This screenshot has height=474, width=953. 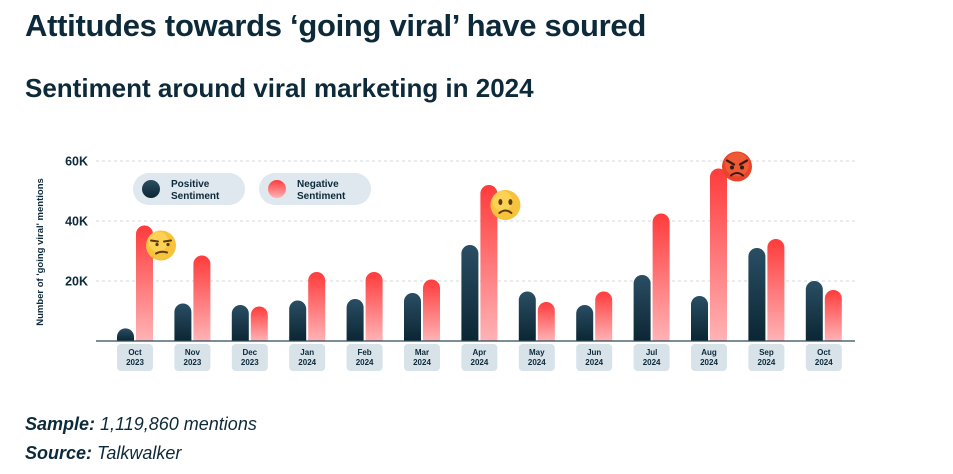 What do you see at coordinates (190, 184) in the screenshot?
I see `legend-label-positive: Positive` at bounding box center [190, 184].